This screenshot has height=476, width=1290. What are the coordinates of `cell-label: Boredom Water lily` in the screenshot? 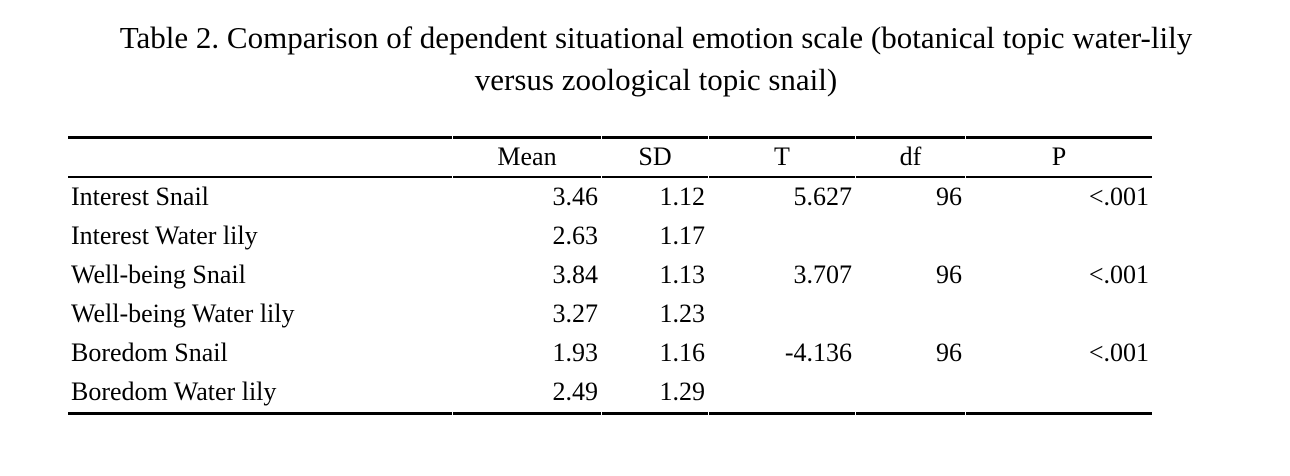 It's located at (260, 394).